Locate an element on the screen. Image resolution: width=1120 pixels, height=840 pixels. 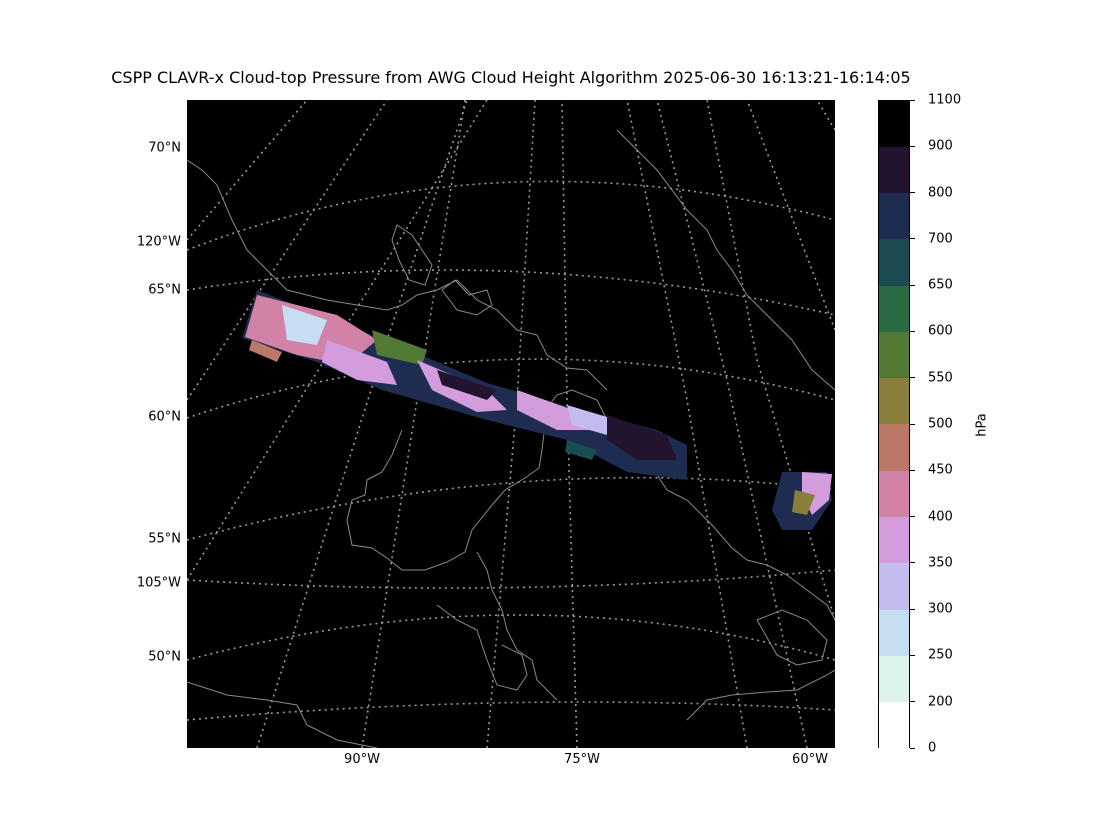
swath-green-a is located at coordinates (399, 347).